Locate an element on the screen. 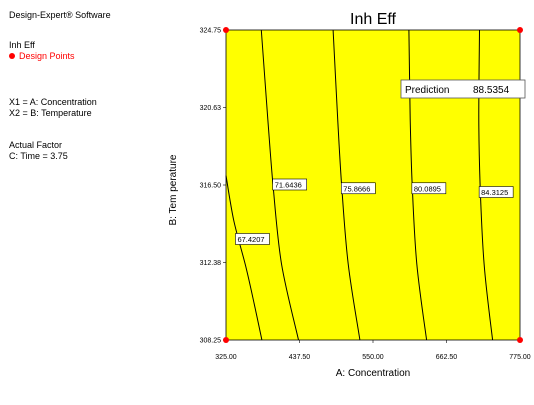 Image resolution: width=534 pixels, height=405 pixels. prediction-value: 88.5354 is located at coordinates (491, 90).